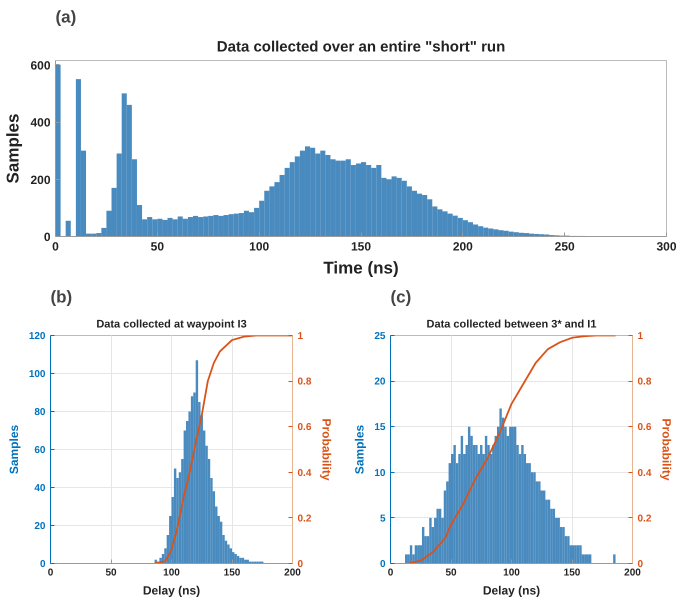 The width and height of the screenshot is (681, 603). Describe the element at coordinates (40, 488) in the screenshot. I see `y-tick-label: 40` at that location.